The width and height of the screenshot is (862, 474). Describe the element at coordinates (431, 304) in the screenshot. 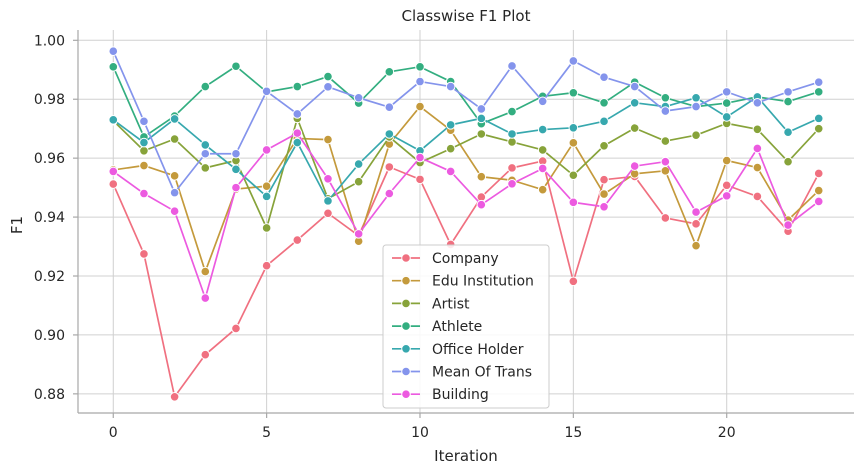

I see `legend-item: Artist` at that location.